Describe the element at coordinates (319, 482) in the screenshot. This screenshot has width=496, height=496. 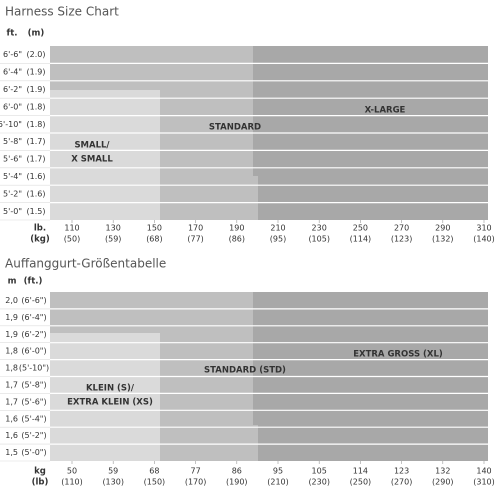
I see `column-label: (230)` at that location.